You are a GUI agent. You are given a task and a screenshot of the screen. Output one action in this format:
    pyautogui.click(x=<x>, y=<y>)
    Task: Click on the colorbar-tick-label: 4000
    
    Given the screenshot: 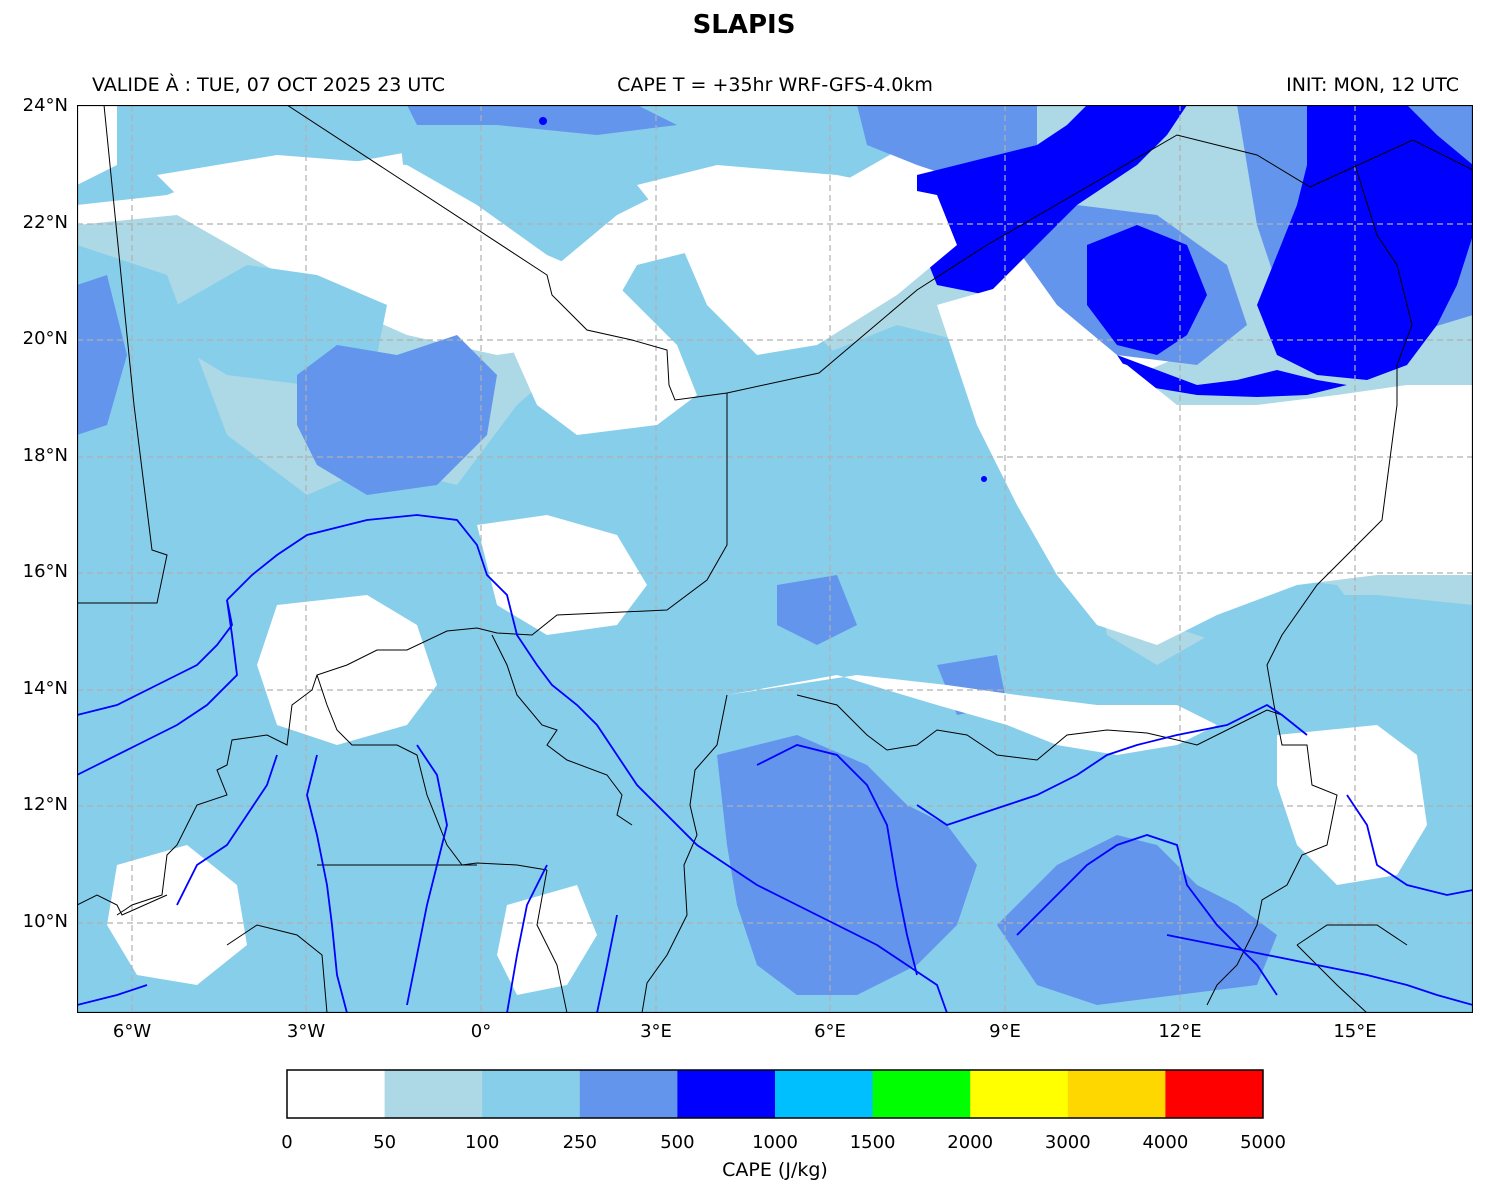 What is the action you would take?
    pyautogui.click(x=1165, y=1142)
    